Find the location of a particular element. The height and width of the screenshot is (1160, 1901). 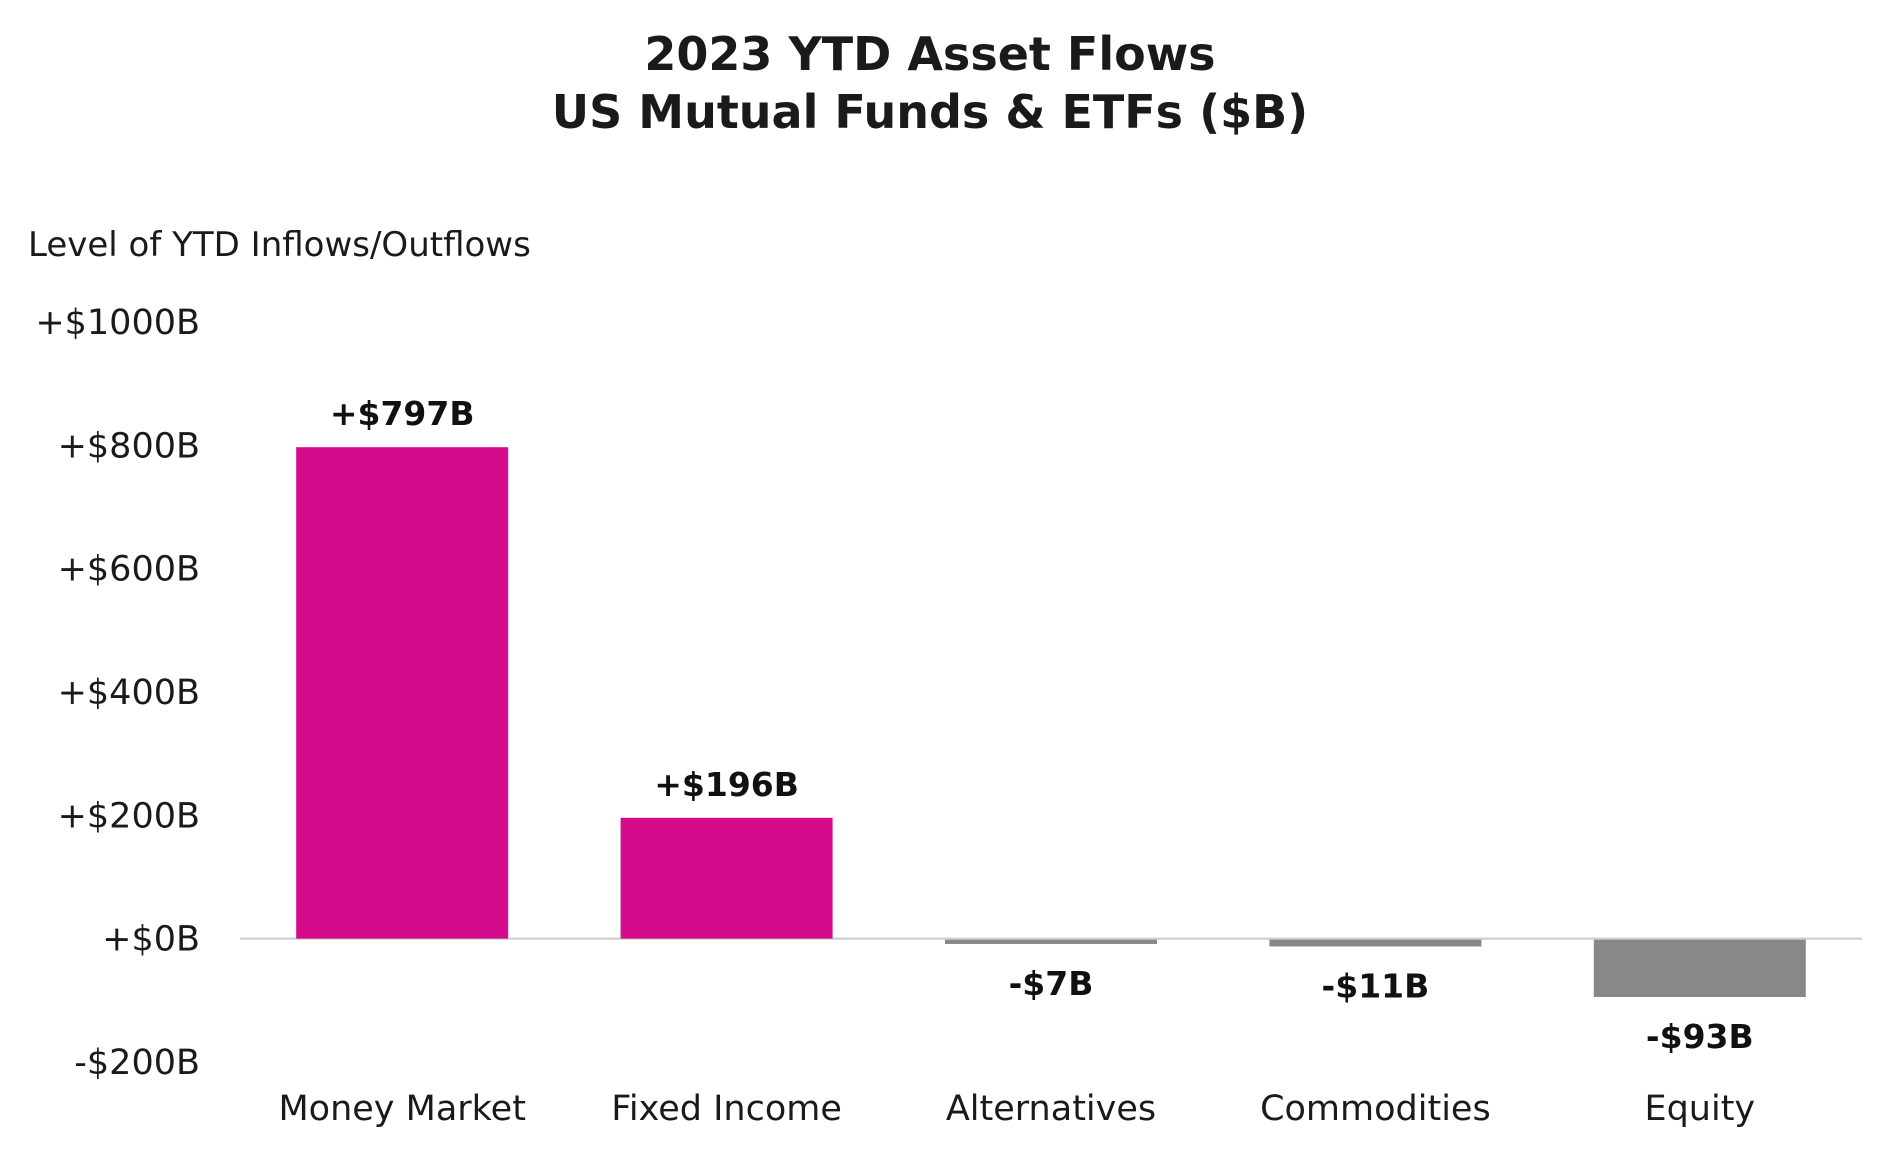

category-label: Fixed Income is located at coordinates (726, 1109).